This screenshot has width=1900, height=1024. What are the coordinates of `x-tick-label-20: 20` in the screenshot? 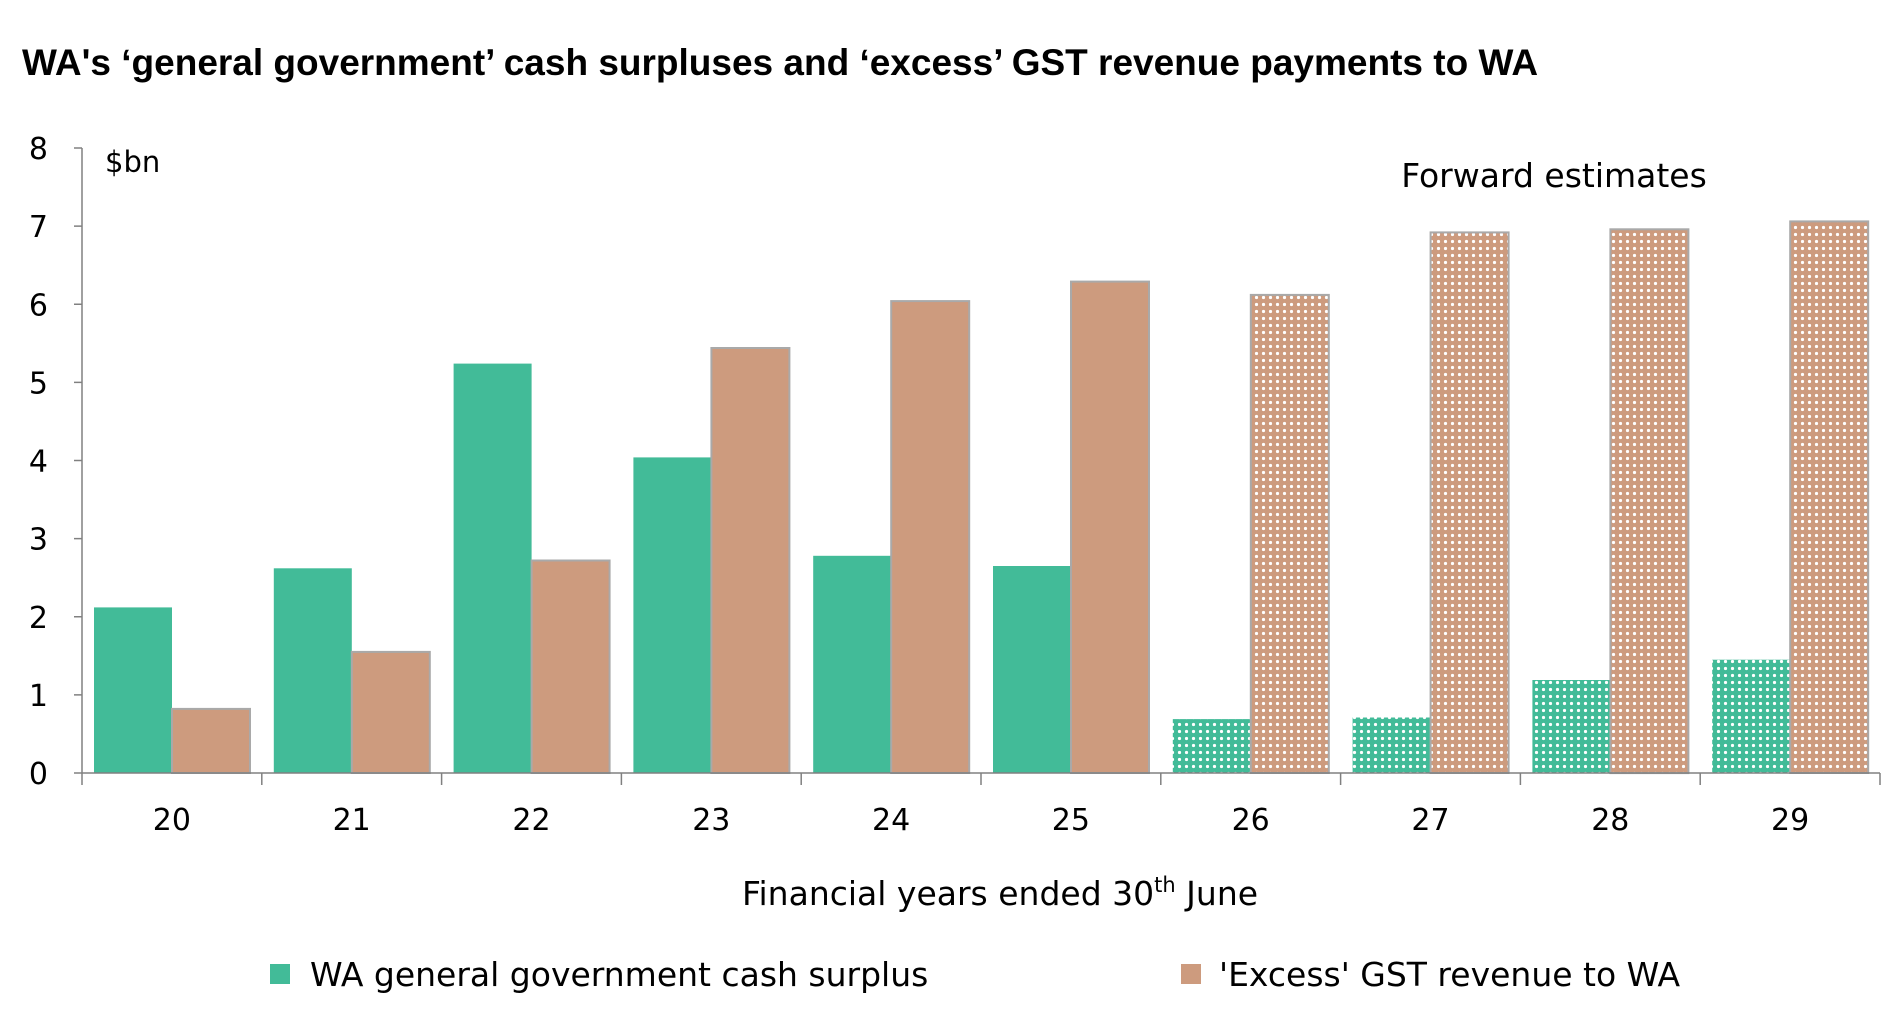 It's located at (172, 820).